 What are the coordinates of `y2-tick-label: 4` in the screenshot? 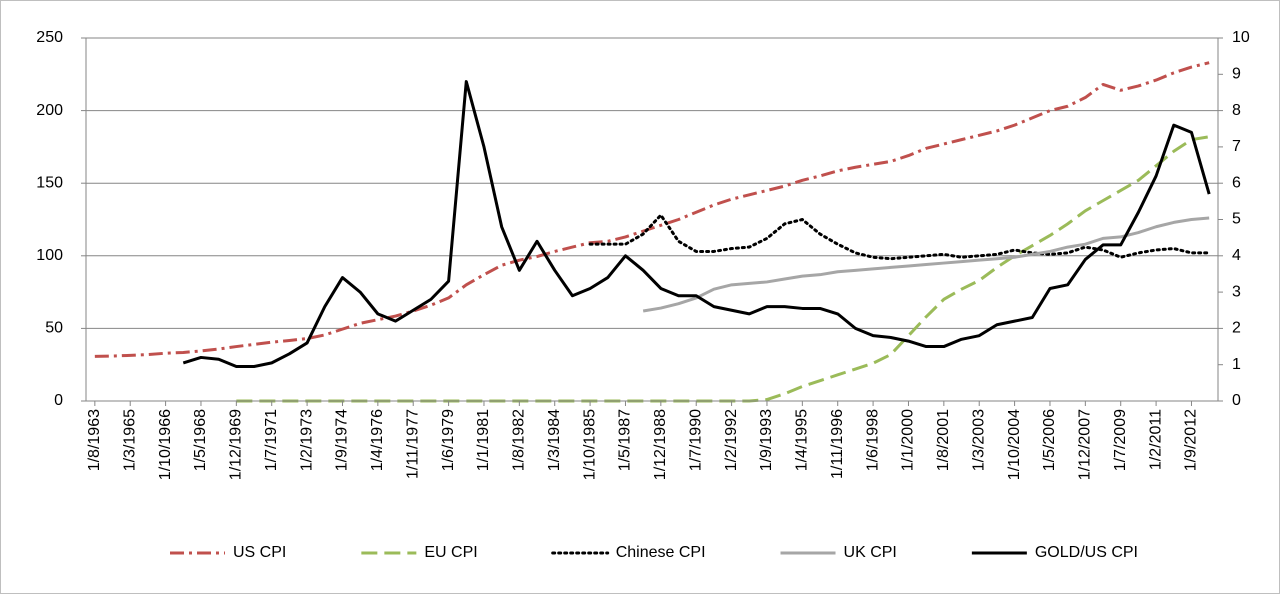 It's located at (1236, 255).